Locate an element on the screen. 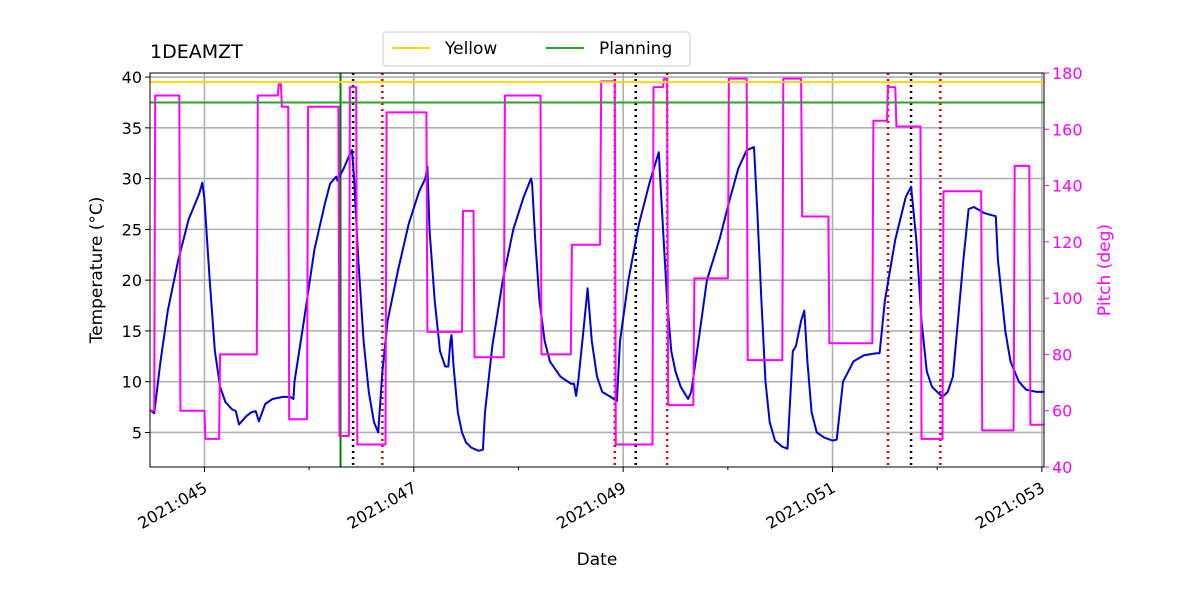  x-tick-label: 2021:053 is located at coordinates (1010, 505).